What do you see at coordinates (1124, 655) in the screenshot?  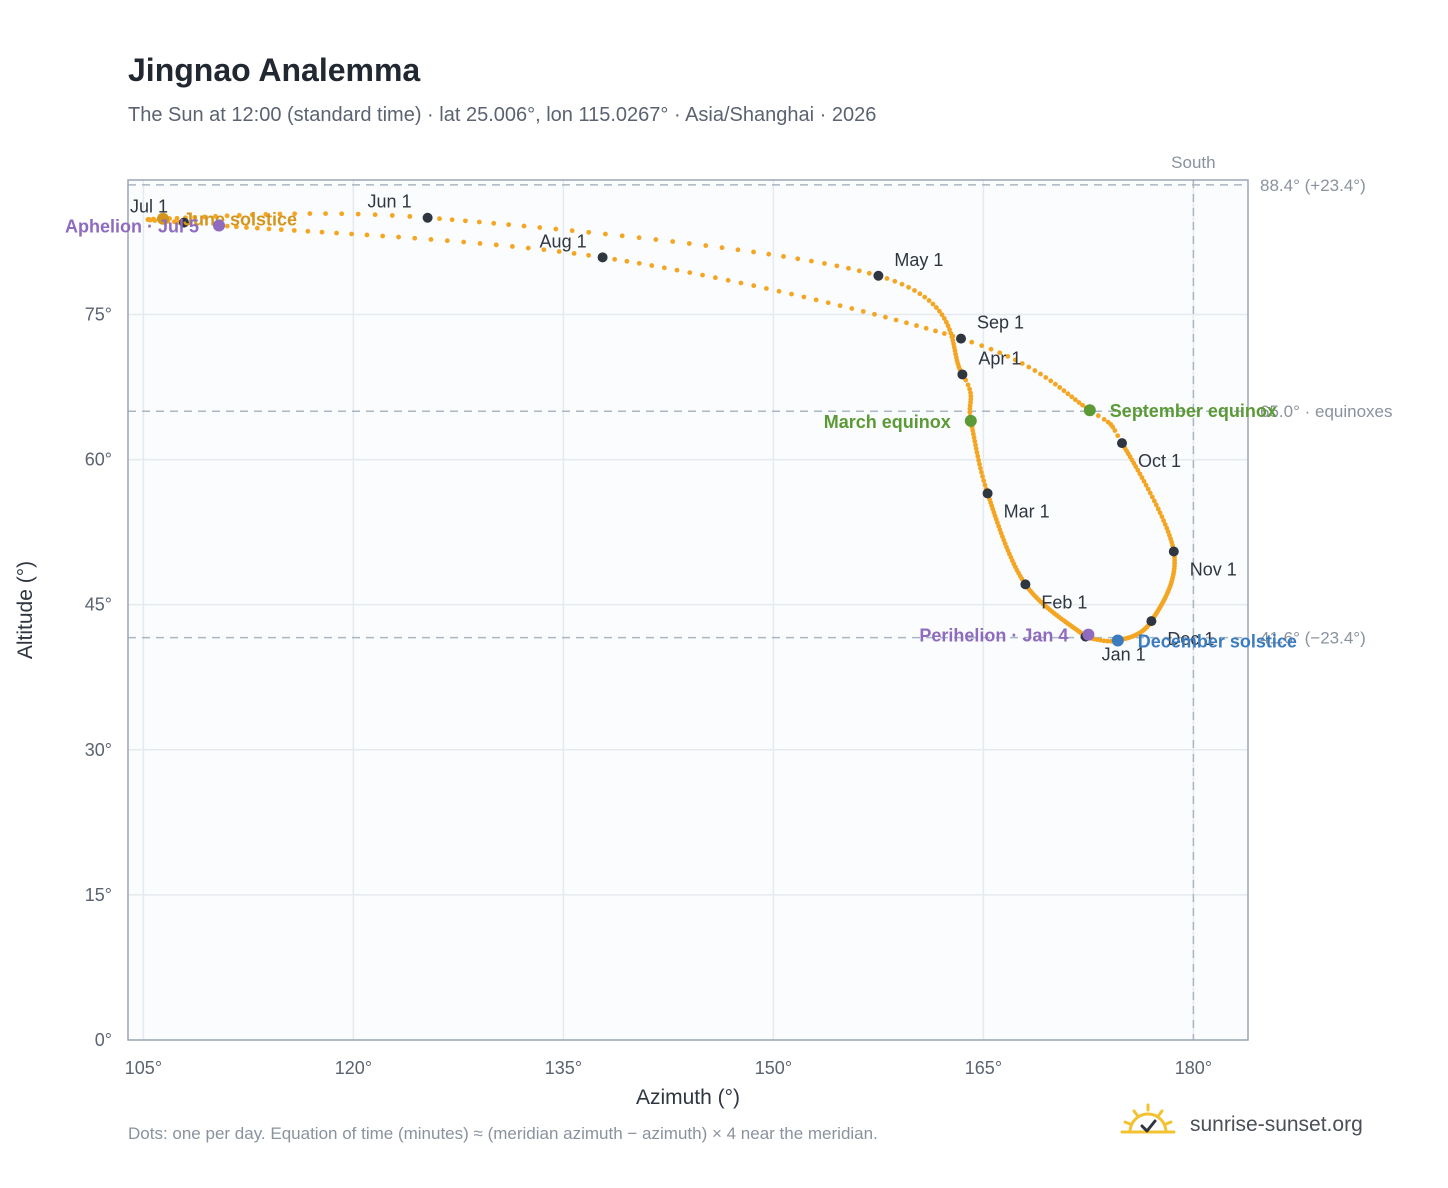 I see `month-marker-label: Jan 1` at bounding box center [1124, 655].